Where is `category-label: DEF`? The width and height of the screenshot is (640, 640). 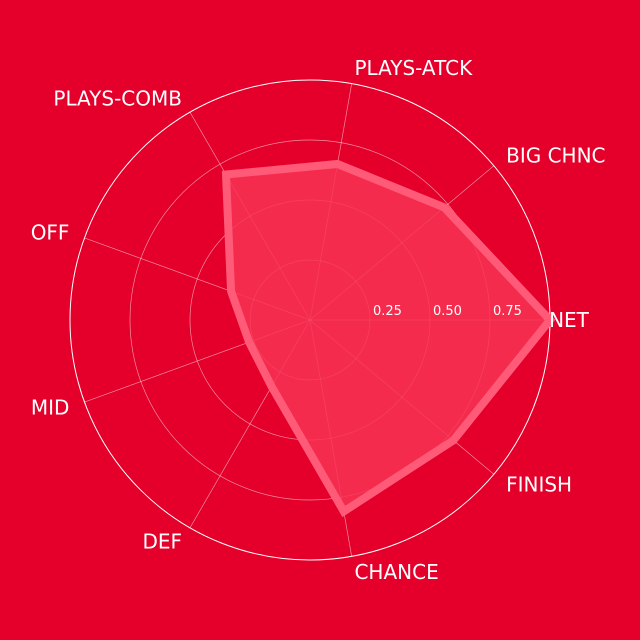 category-label: DEF is located at coordinates (162, 542).